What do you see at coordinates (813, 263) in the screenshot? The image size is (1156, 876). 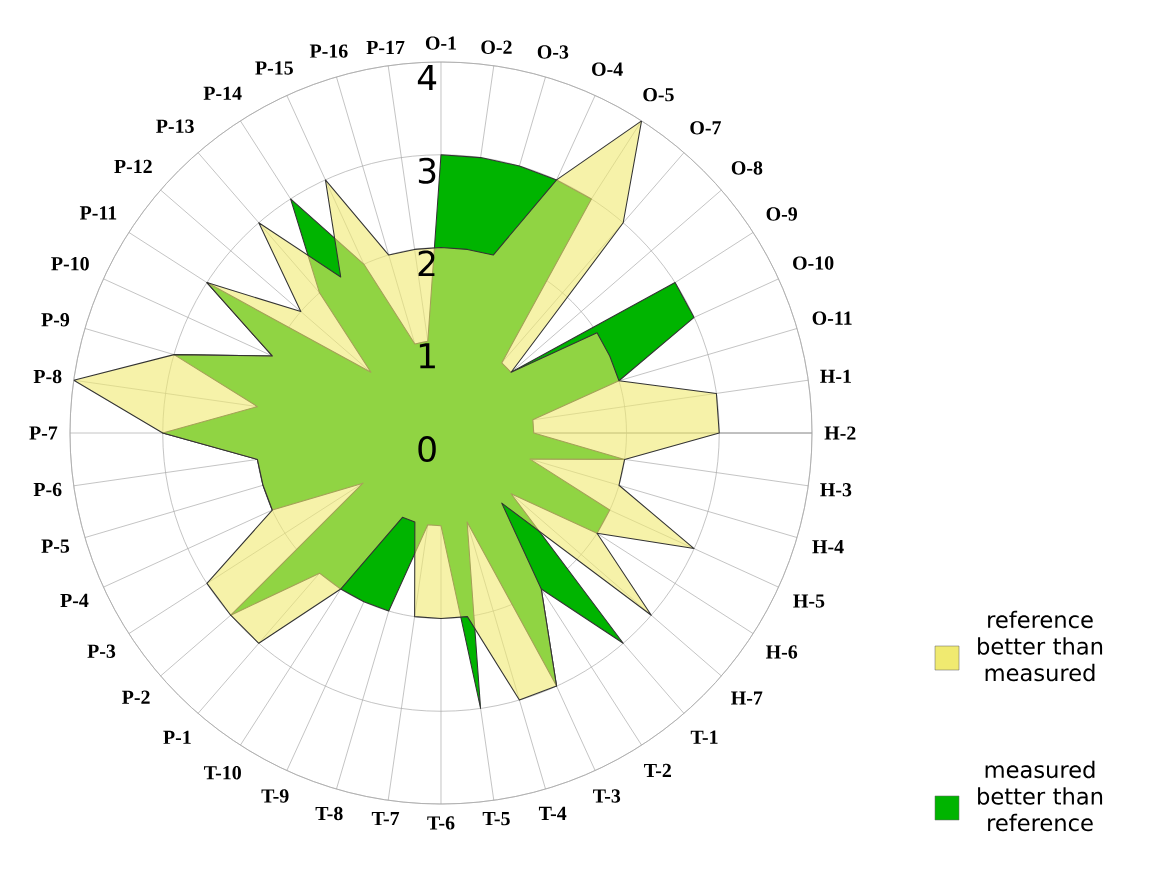 I see `spoke-label: O-10` at bounding box center [813, 263].